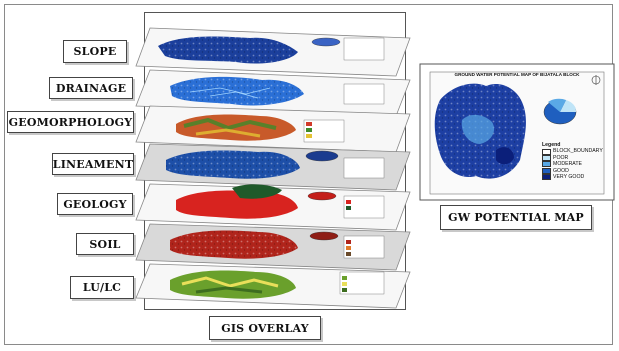 This screenshot has height=351, width=619. I want to click on gw-legend-label: BLOCK_BOUNDARY, so click(578, 151).